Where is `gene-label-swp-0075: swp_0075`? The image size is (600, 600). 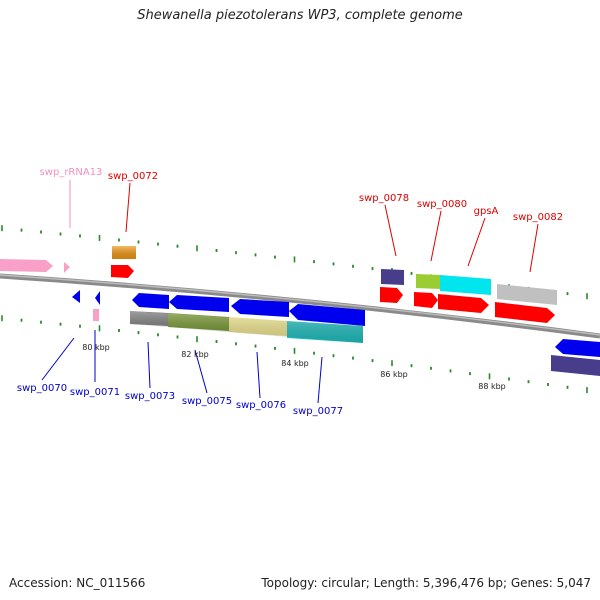 gene-label-swp-0075: swp_0075 is located at coordinates (207, 401).